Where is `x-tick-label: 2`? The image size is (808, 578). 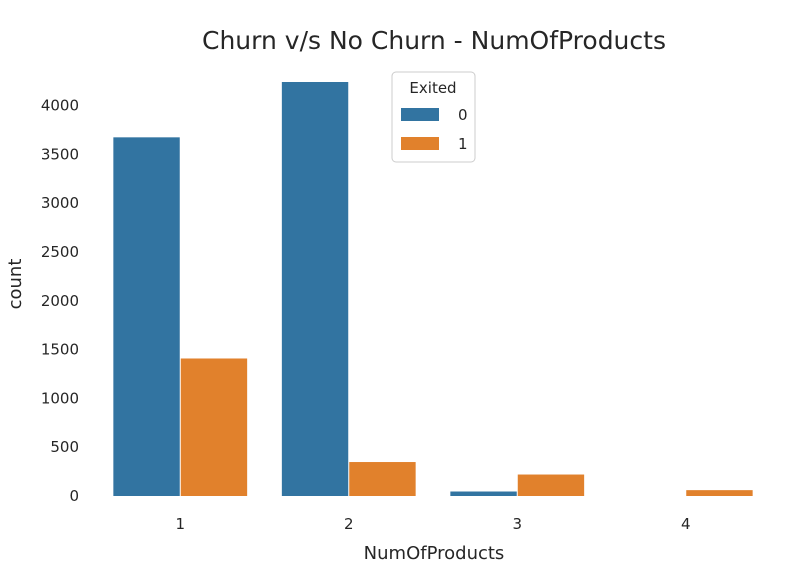
x-tick-label: 2 is located at coordinates (349, 524).